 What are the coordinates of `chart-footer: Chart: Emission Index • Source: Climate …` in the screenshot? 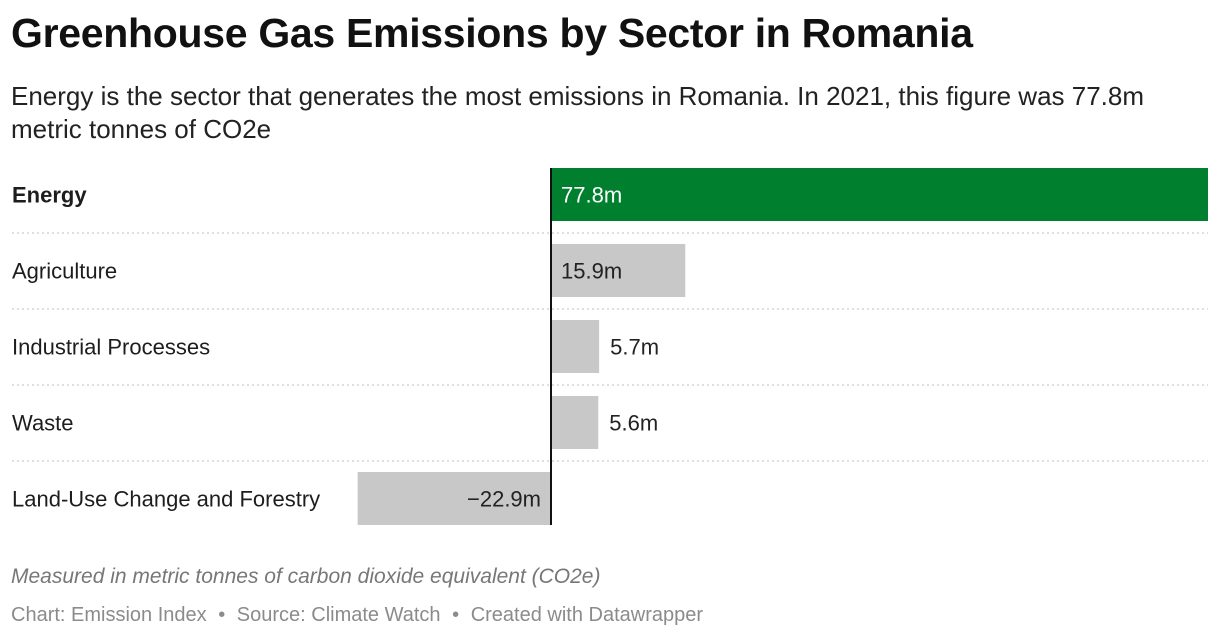 It's located at (357, 615).